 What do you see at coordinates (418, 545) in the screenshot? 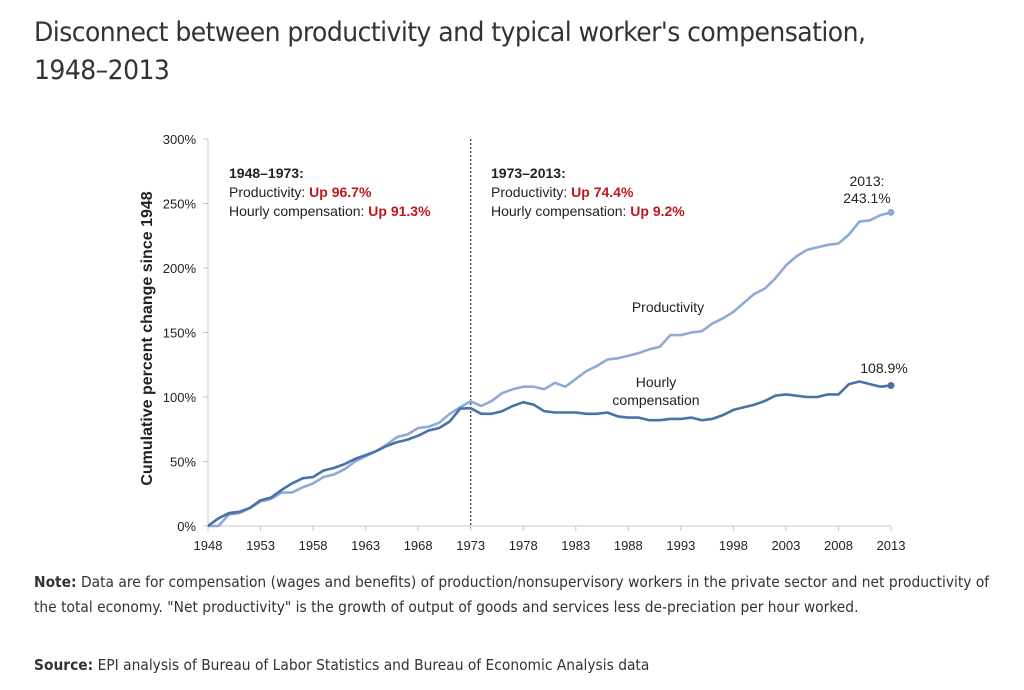
I see `x-tick-label: 1968` at bounding box center [418, 545].